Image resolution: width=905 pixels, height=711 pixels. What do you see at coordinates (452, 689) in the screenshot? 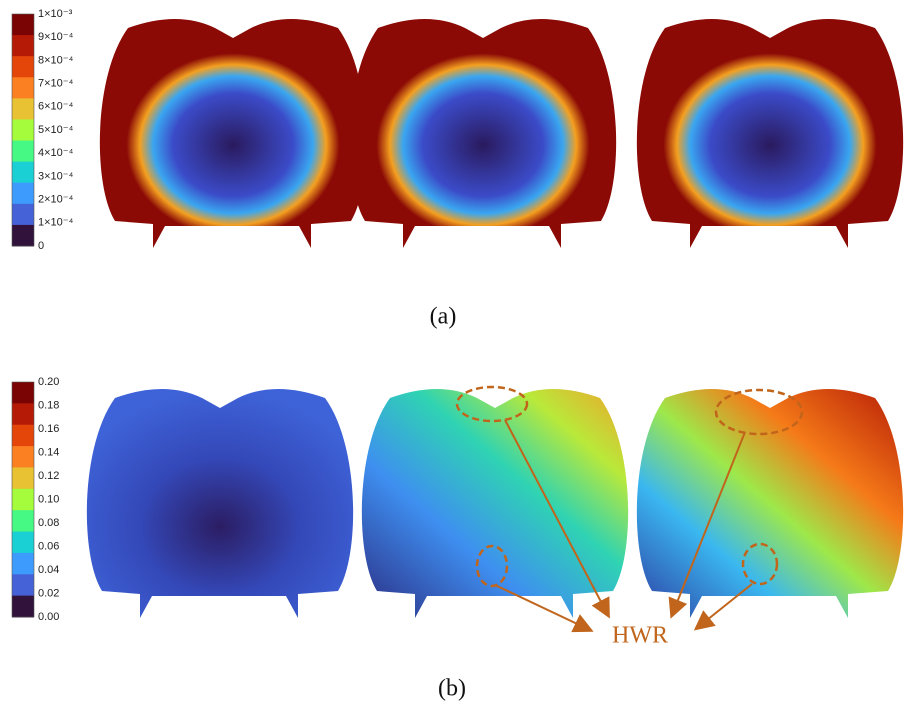
I see `caption: (b)` at bounding box center [452, 689].